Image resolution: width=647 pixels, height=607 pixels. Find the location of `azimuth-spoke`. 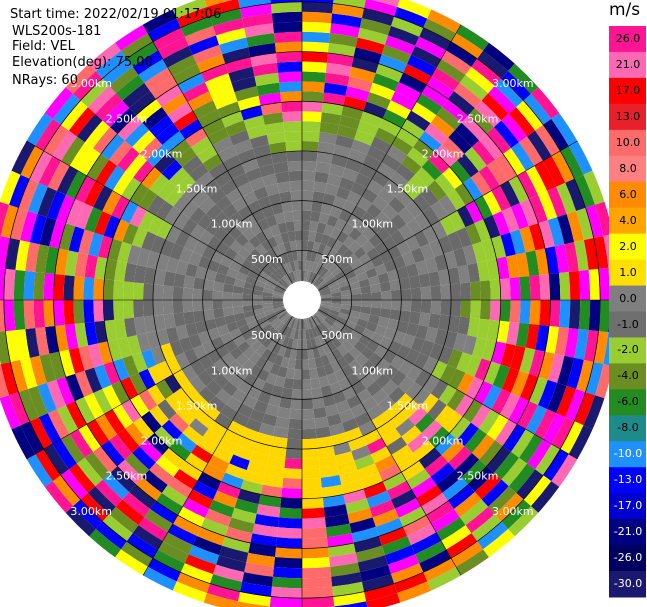

azimuth-spoke is located at coordinates (222, 437).